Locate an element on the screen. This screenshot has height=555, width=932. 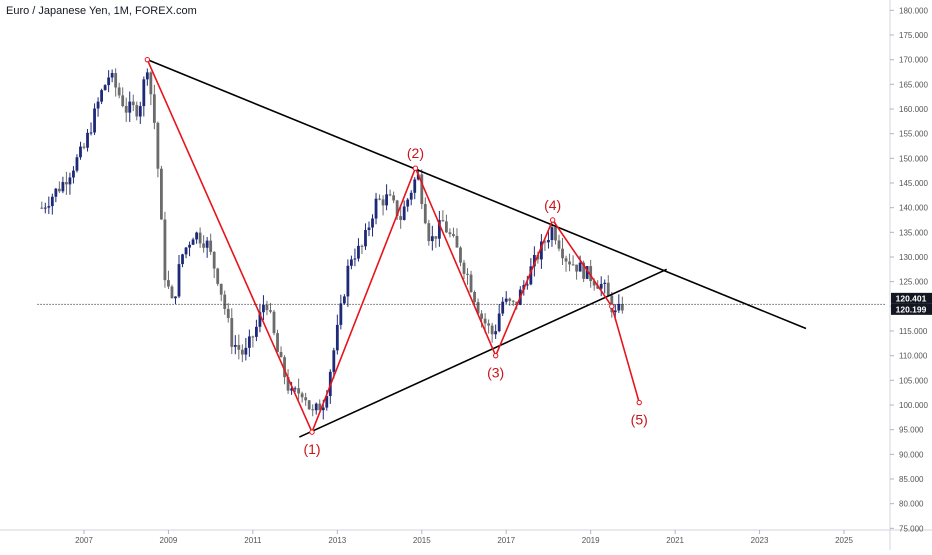
trendline-lower is located at coordinates (483, 353).